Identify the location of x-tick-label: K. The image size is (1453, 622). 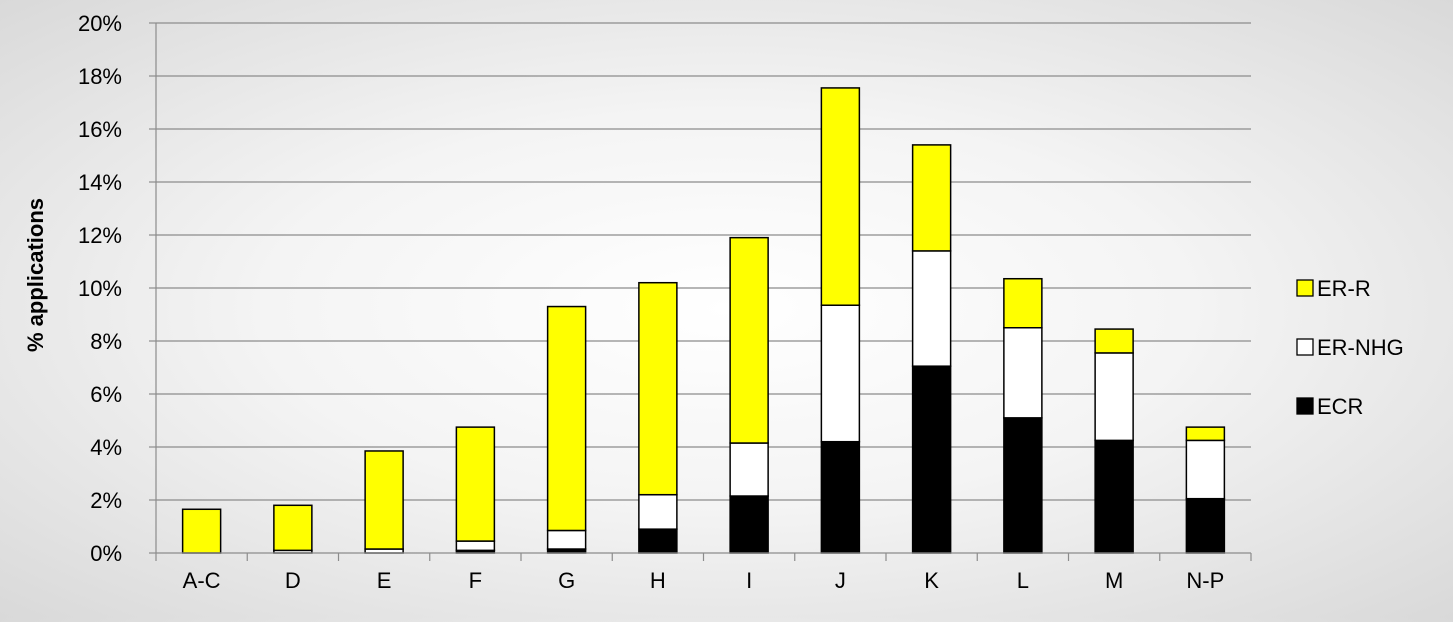
(931, 580).